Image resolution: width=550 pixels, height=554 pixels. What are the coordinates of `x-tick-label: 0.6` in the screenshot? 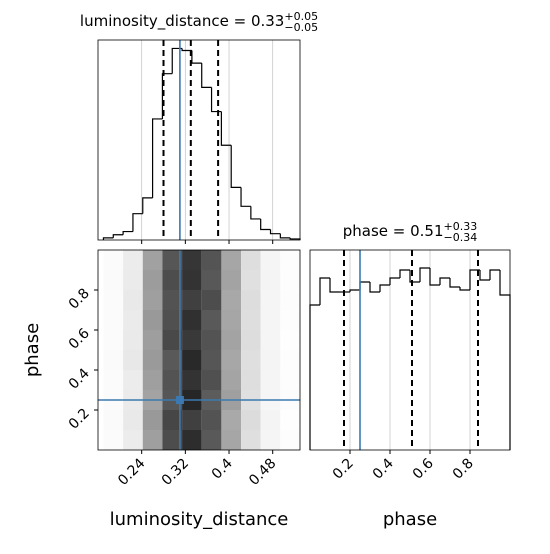 It's located at (423, 468).